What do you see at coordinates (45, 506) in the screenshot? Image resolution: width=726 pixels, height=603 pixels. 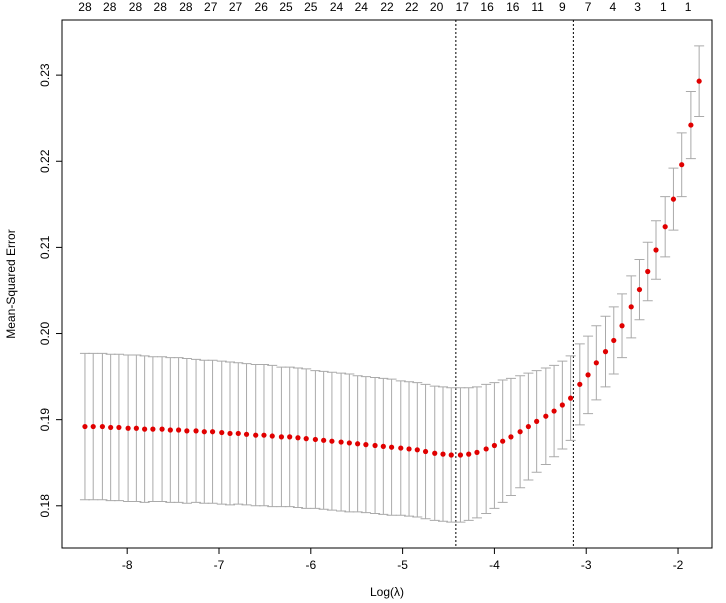 I see `y-tick-label: 0.18` at bounding box center [45, 506].